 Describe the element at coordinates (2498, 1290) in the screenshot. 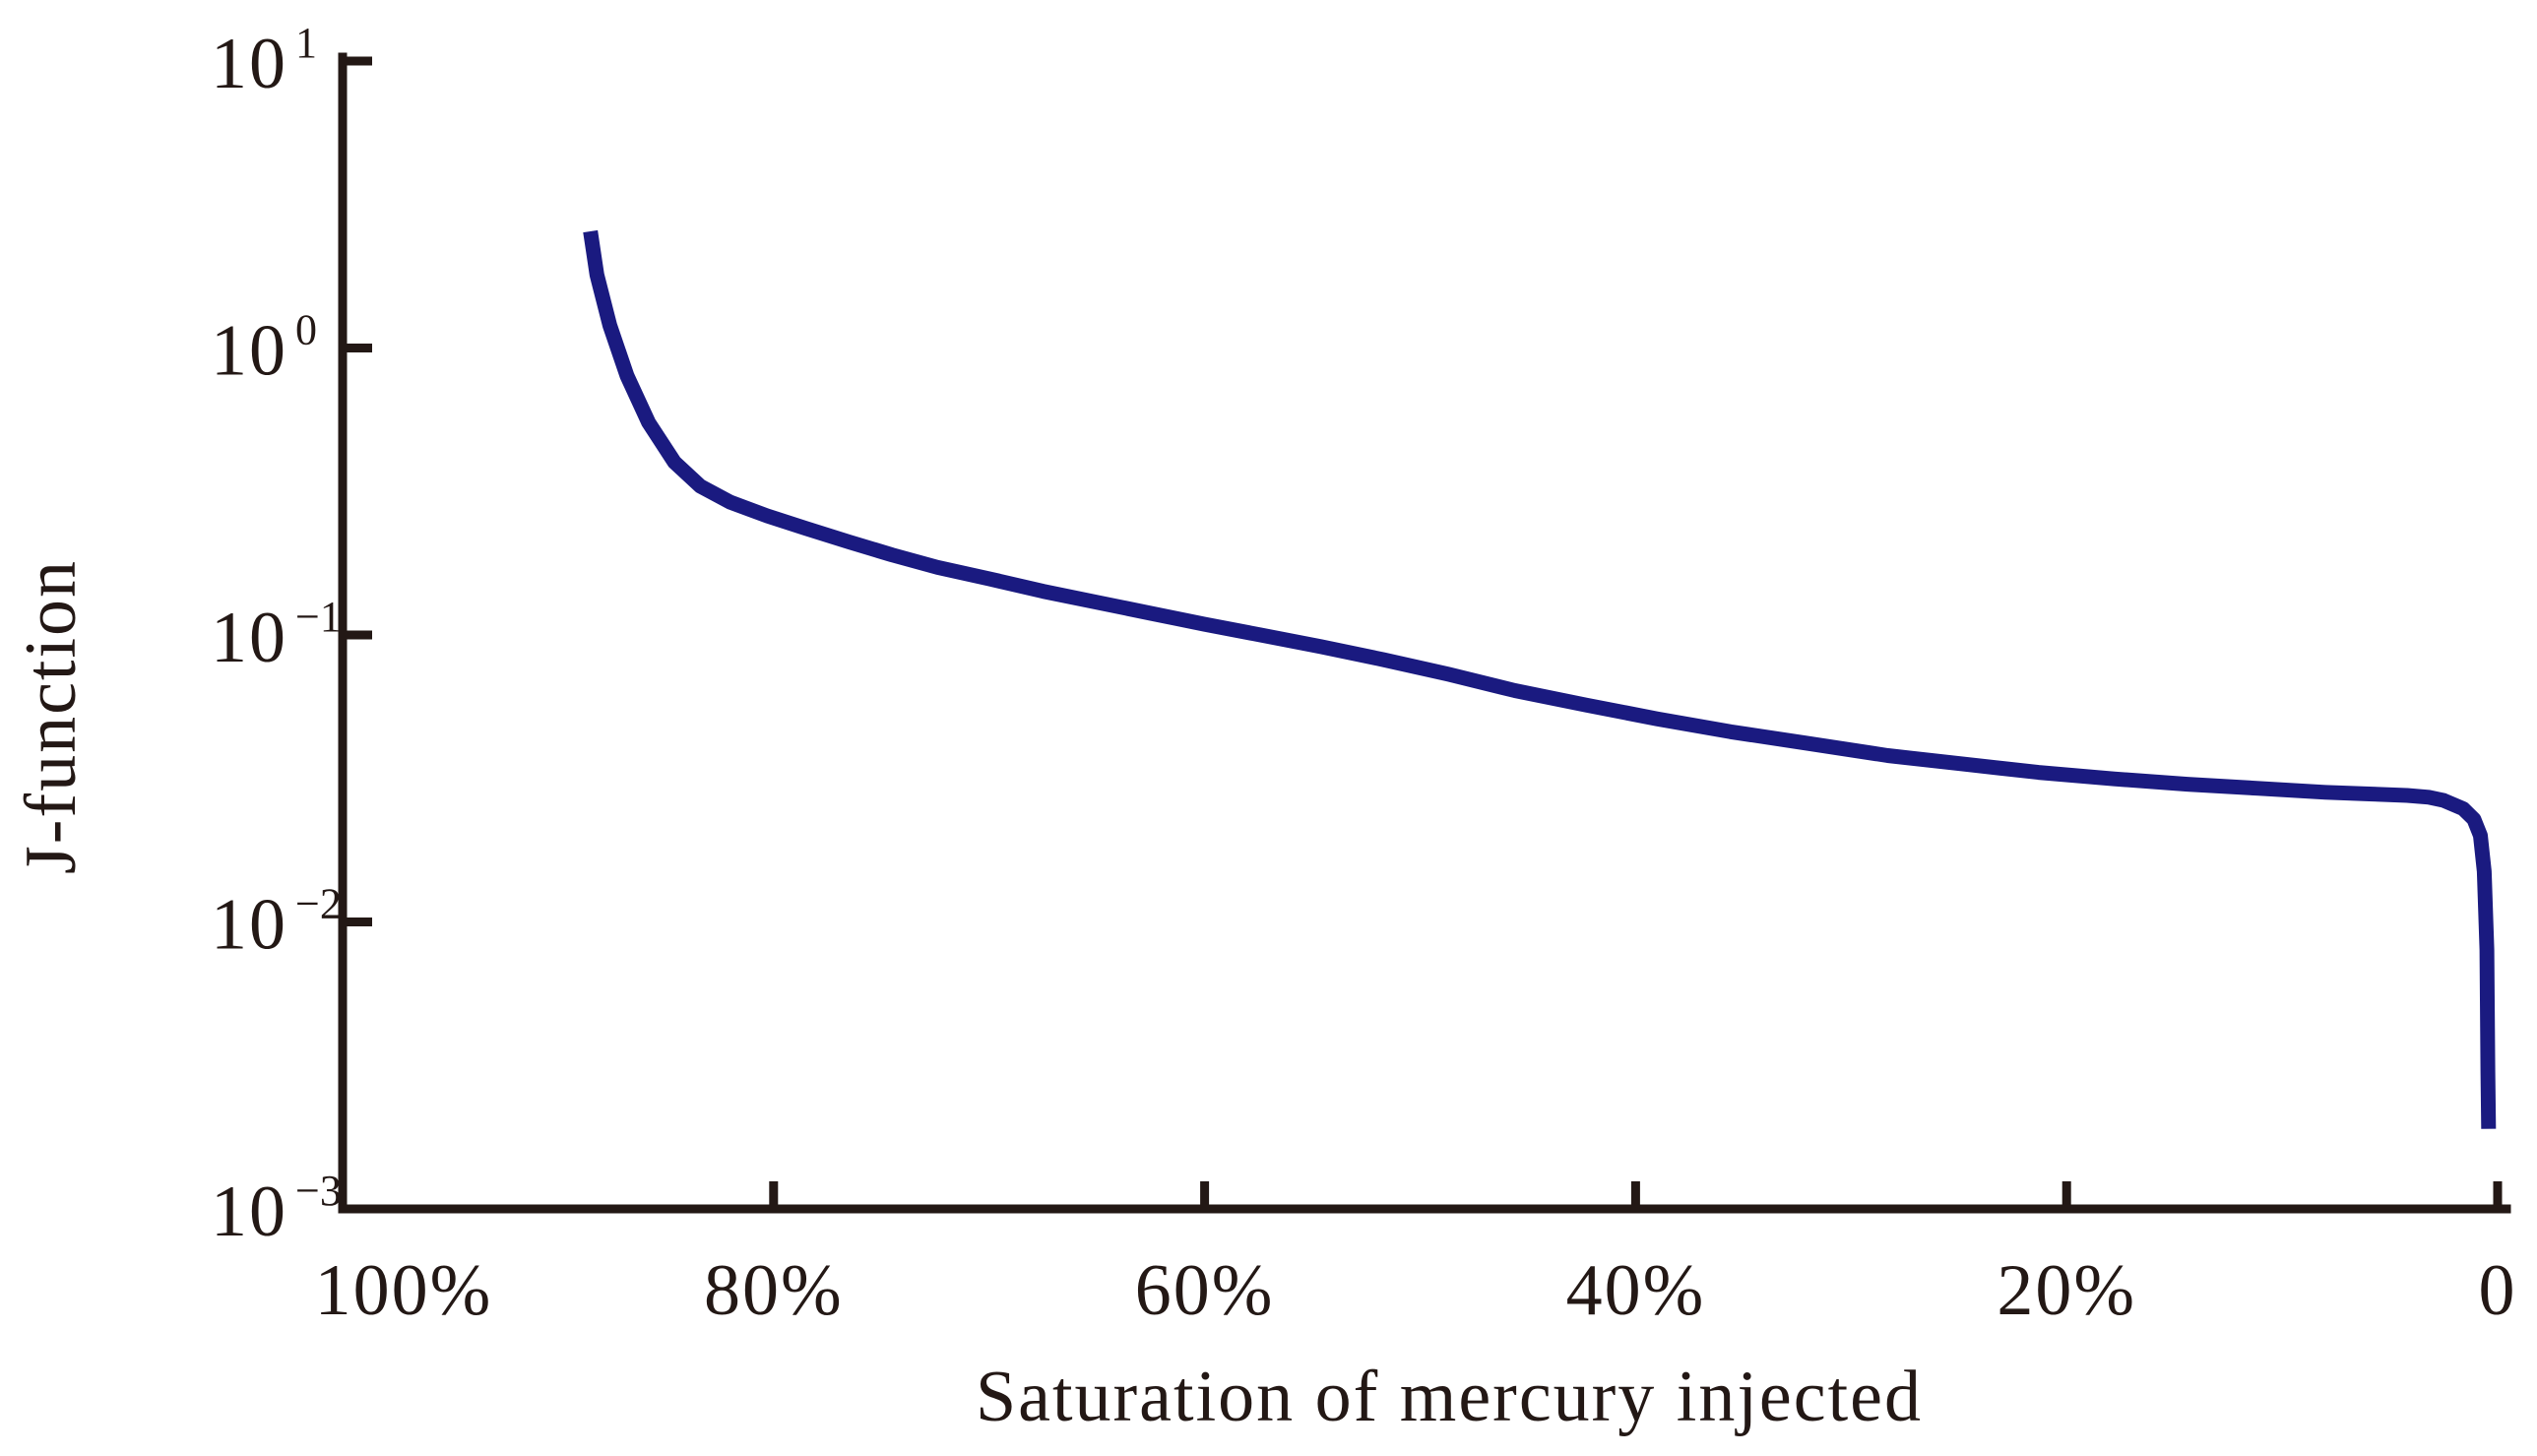

I see `x-tick-label: 0` at that location.